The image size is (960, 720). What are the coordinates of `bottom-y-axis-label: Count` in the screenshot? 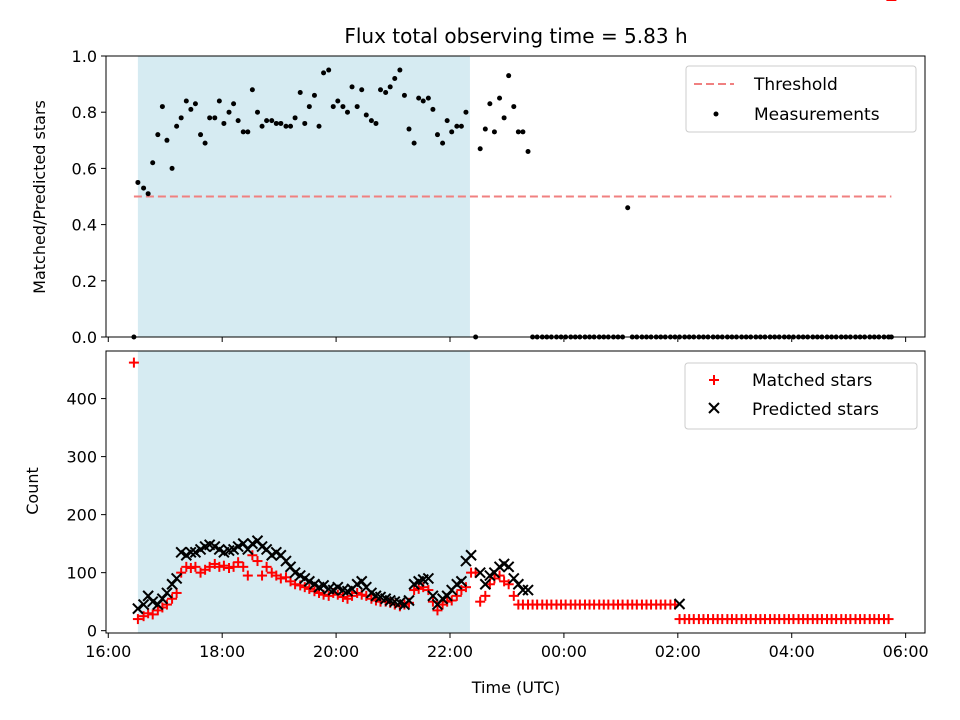 It's located at (32, 491).